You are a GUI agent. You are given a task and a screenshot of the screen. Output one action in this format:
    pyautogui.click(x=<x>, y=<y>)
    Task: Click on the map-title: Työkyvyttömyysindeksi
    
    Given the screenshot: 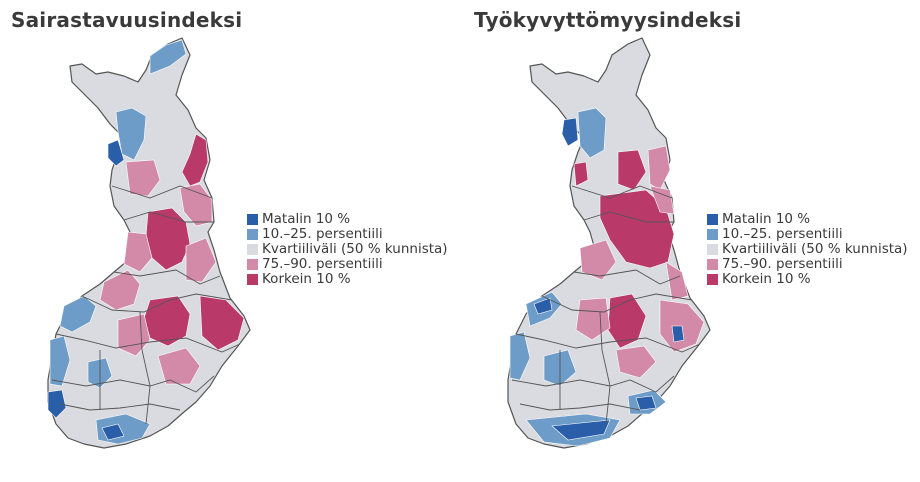 What is the action you would take?
    pyautogui.click(x=608, y=20)
    